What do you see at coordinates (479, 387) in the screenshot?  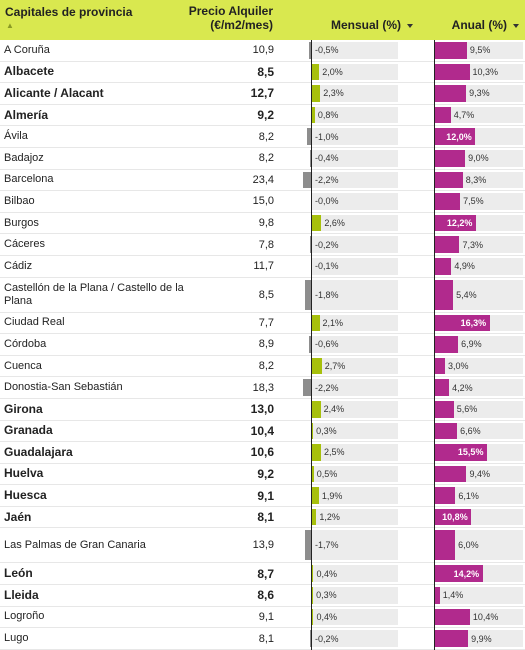 I see `annual-cell: 4,2%` at bounding box center [479, 387].